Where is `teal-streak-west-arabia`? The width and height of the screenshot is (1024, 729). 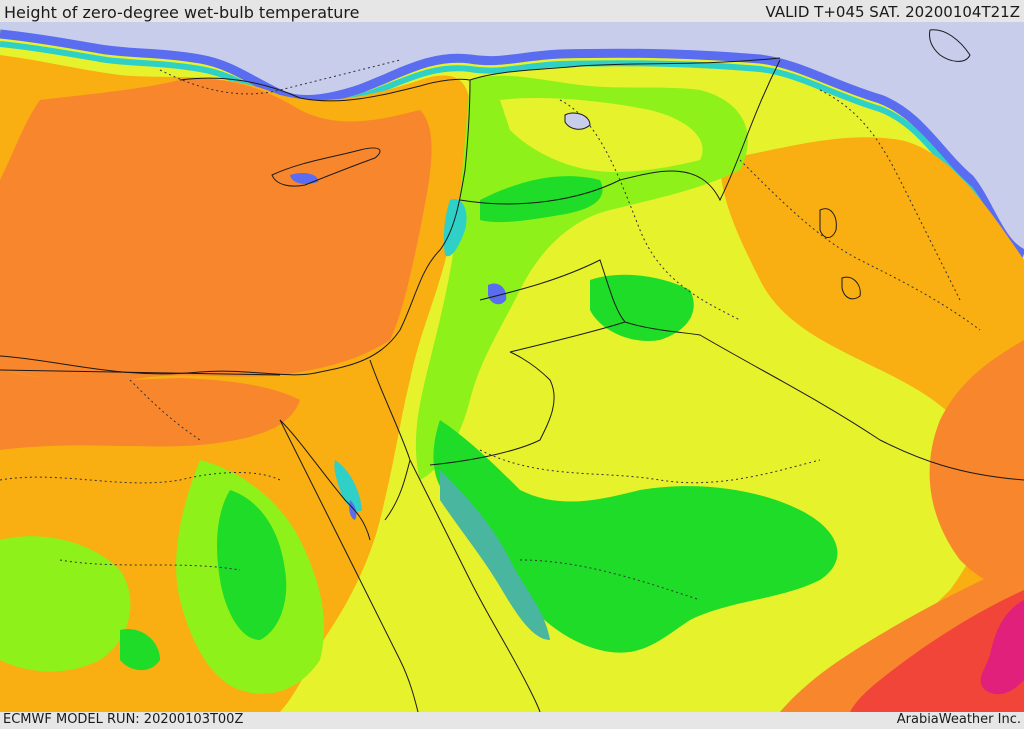
teal-streak-west-arabia is located at coordinates (495, 555).